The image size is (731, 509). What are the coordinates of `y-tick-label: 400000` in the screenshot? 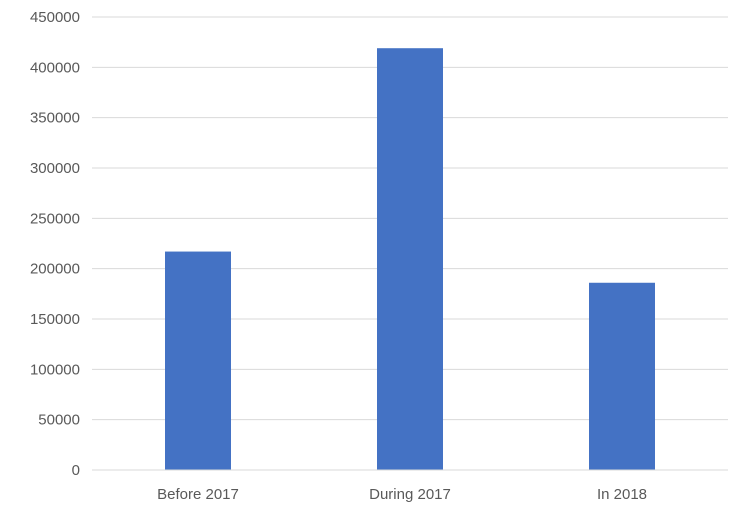 It's located at (55, 67).